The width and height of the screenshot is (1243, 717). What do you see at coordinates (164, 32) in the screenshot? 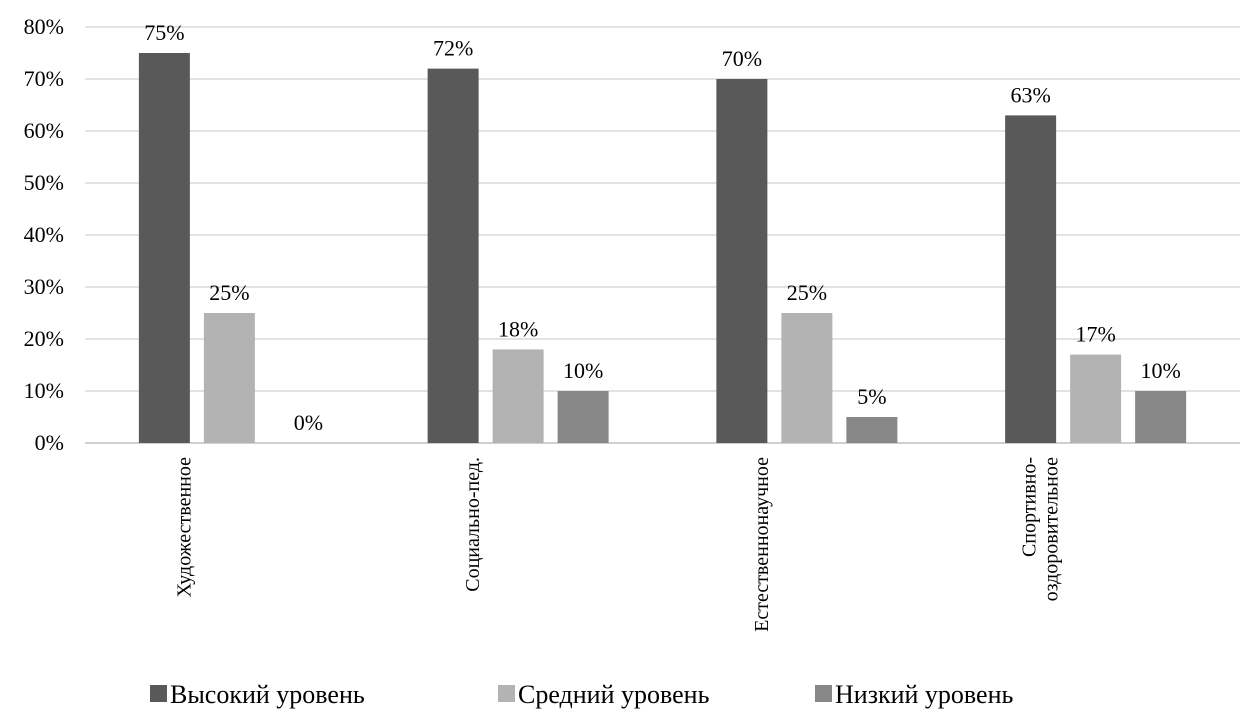
I see `data-label: 75%` at bounding box center [164, 32].